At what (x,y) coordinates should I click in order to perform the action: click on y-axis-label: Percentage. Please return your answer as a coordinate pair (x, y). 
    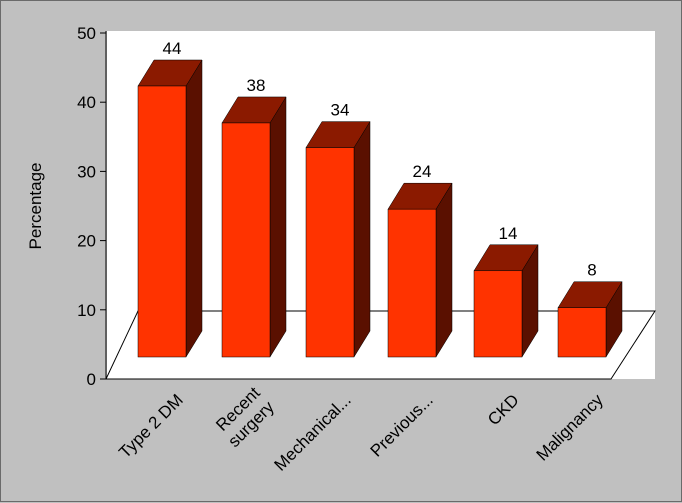
    Looking at the image, I should click on (35, 206).